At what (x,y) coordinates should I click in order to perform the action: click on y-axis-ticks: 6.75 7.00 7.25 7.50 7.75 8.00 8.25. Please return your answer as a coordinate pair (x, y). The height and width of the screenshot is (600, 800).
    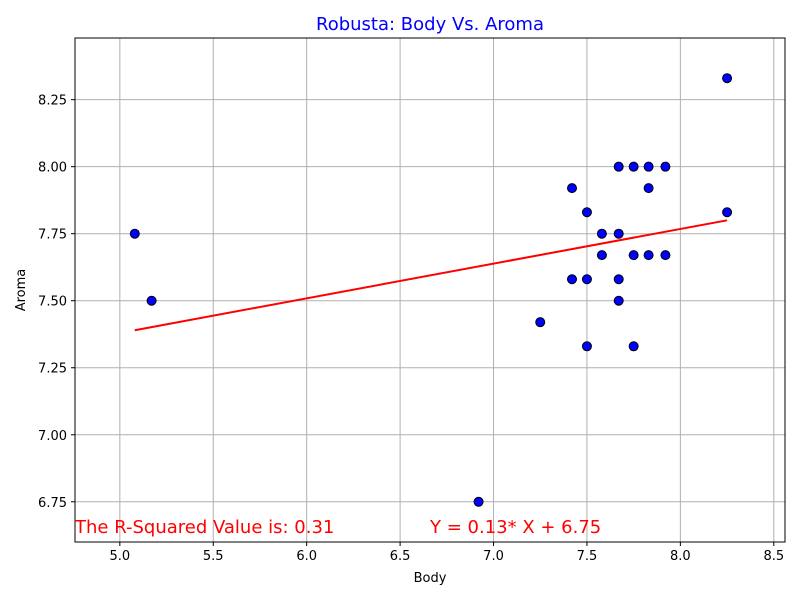
    Looking at the image, I should click on (56, 302).